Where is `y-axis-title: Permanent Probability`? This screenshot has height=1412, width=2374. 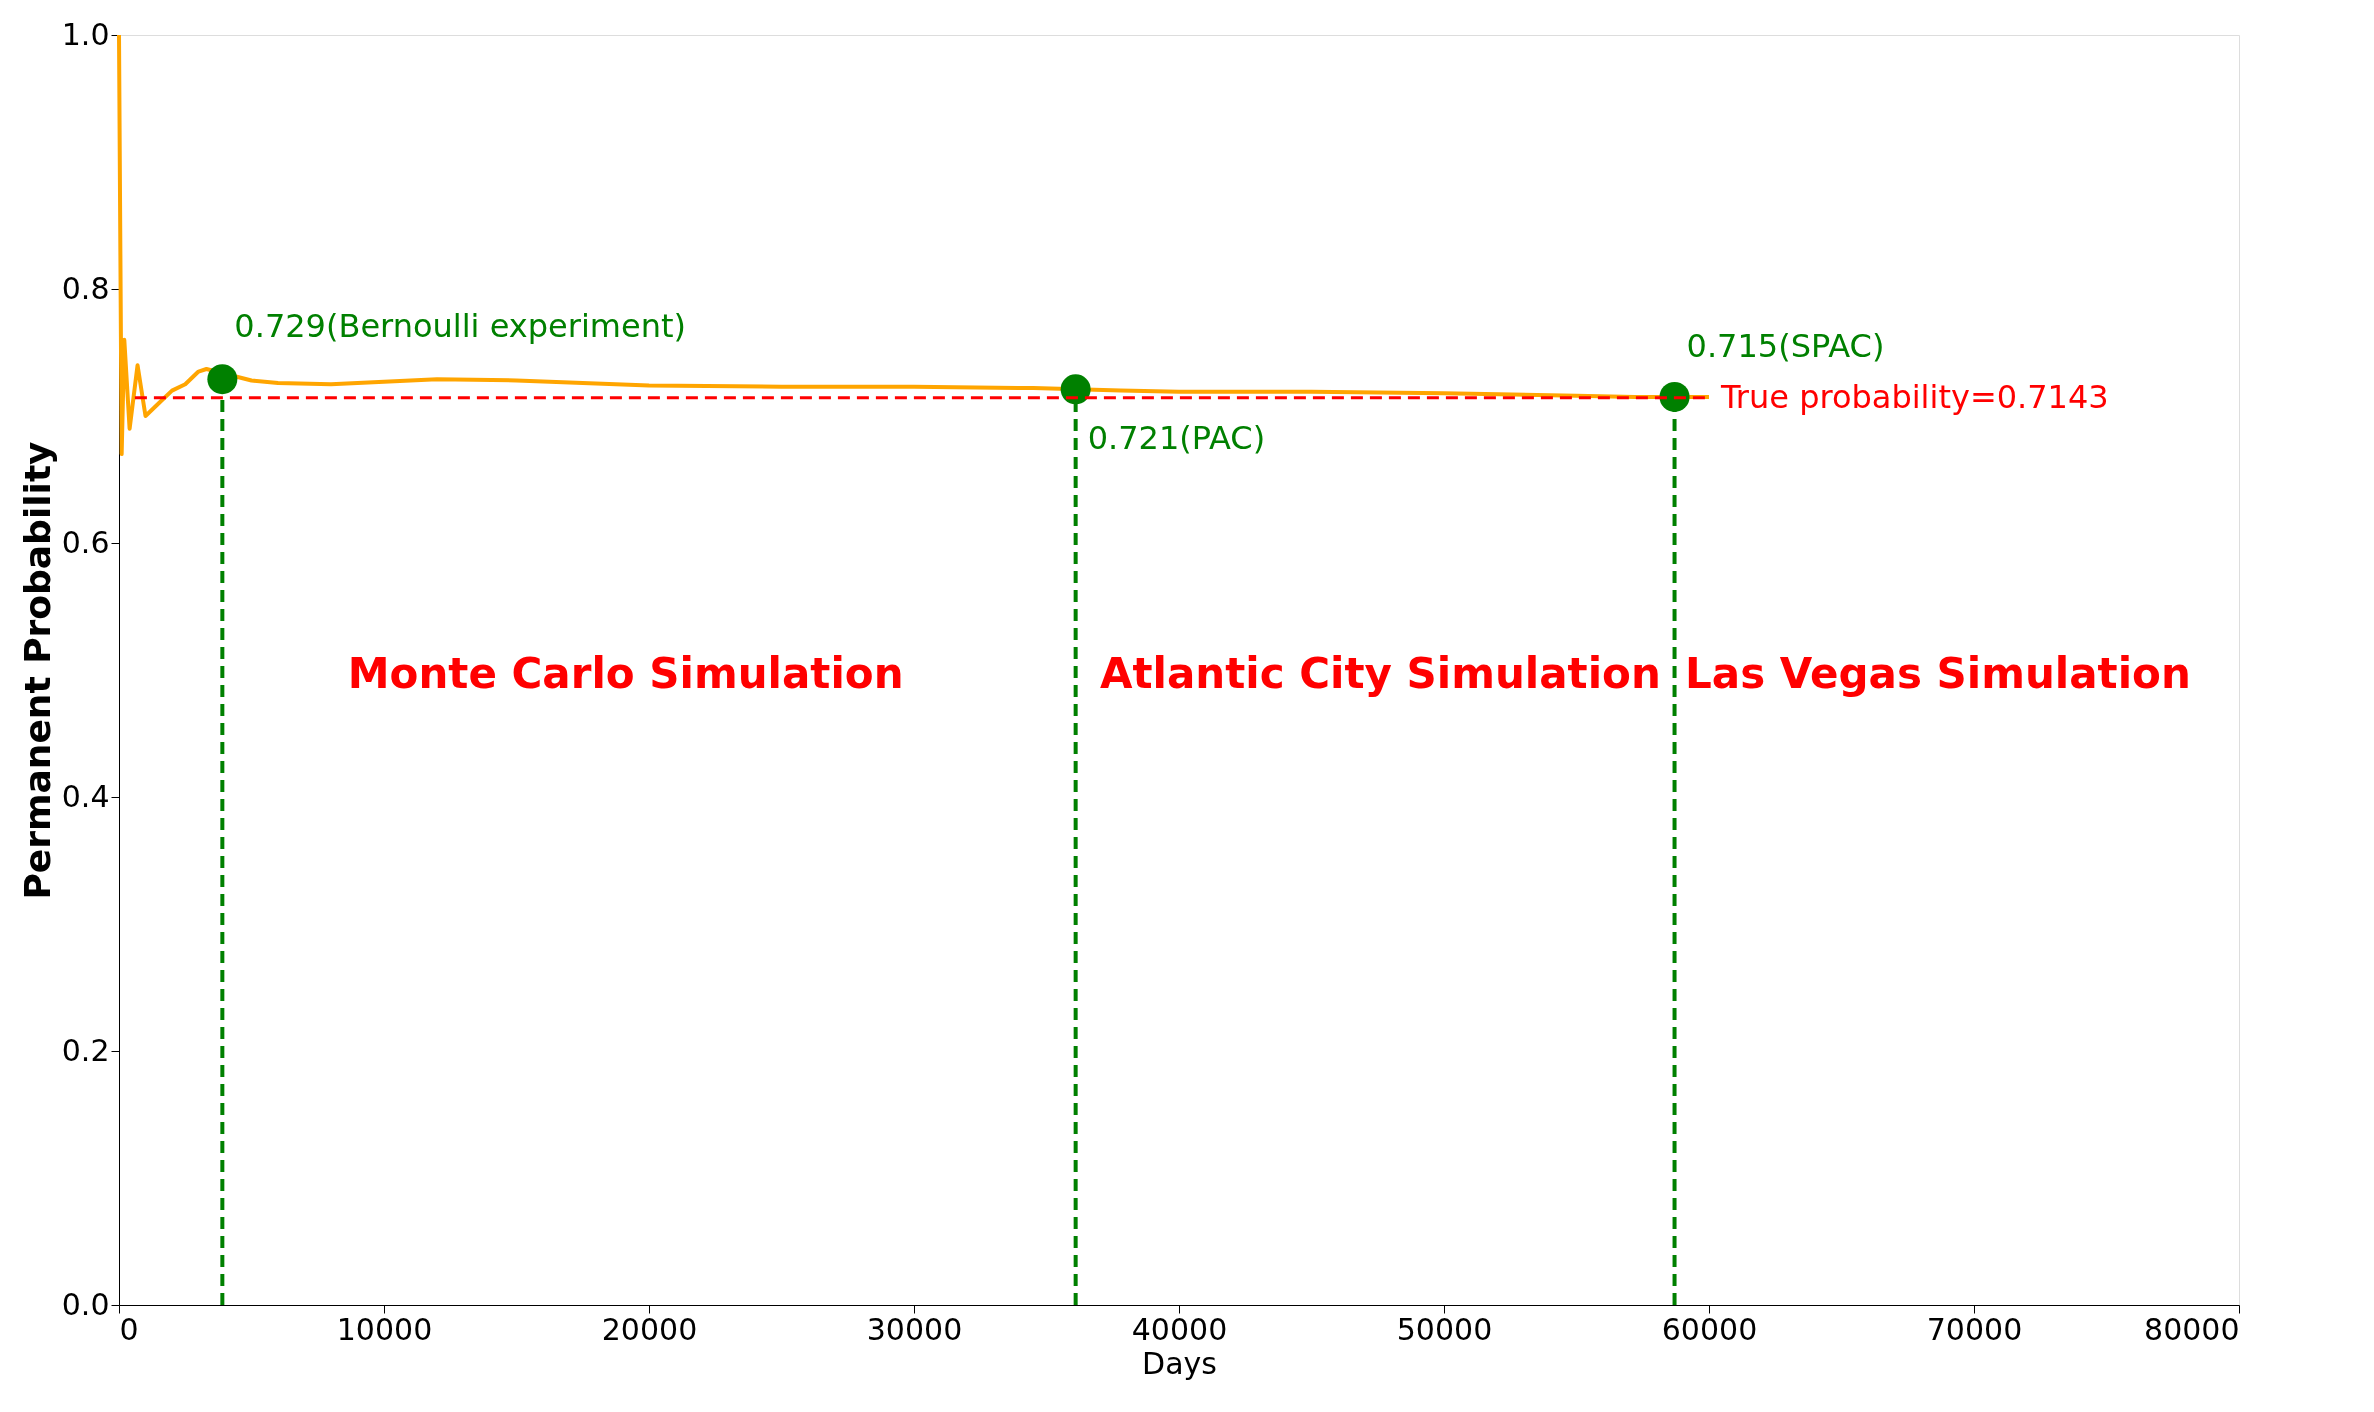 y-axis-title: Permanent Probability is located at coordinates (37, 670).